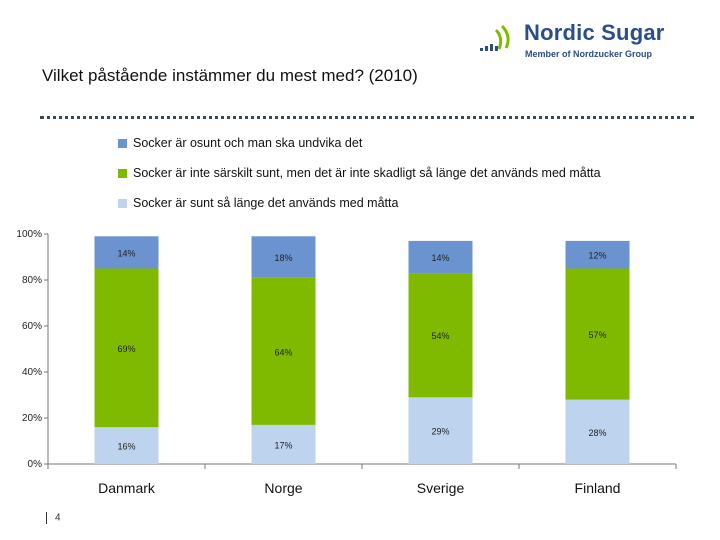  What do you see at coordinates (35, 464) in the screenshot?
I see `y-tick-label: 0%` at bounding box center [35, 464].